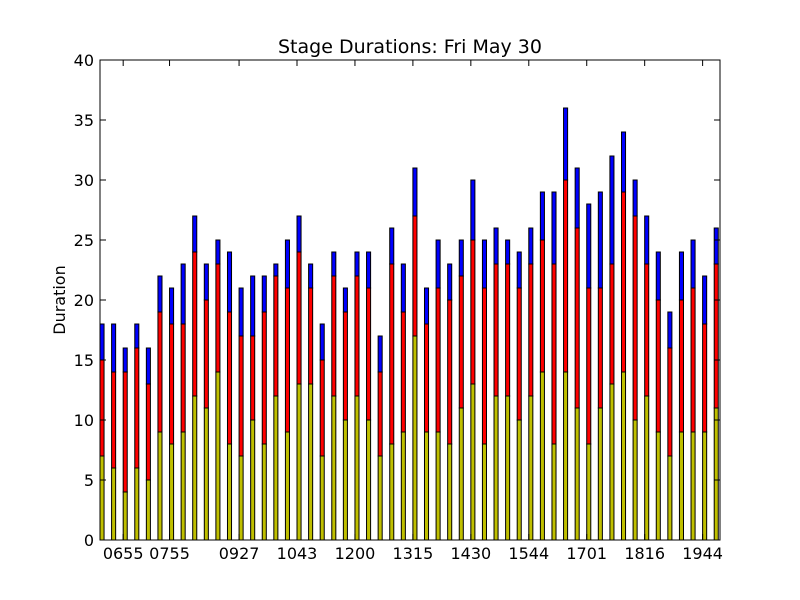  Describe the element at coordinates (84, 240) in the screenshot. I see `y-tick-label: 25` at that location.